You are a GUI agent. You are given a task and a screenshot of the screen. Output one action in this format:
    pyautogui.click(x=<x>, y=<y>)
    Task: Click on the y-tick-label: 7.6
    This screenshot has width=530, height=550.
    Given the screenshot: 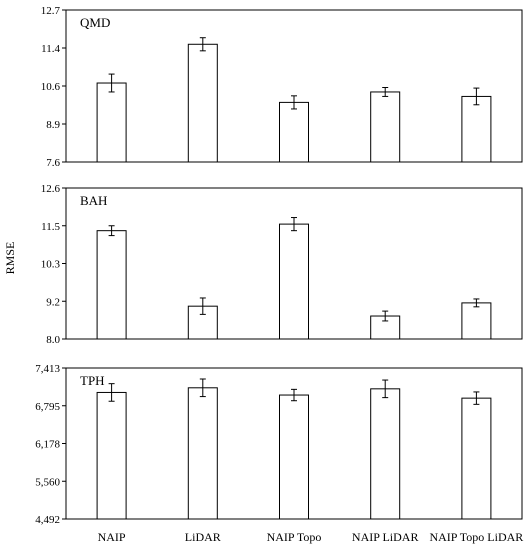 What is the action you would take?
    pyautogui.click(x=53, y=163)
    